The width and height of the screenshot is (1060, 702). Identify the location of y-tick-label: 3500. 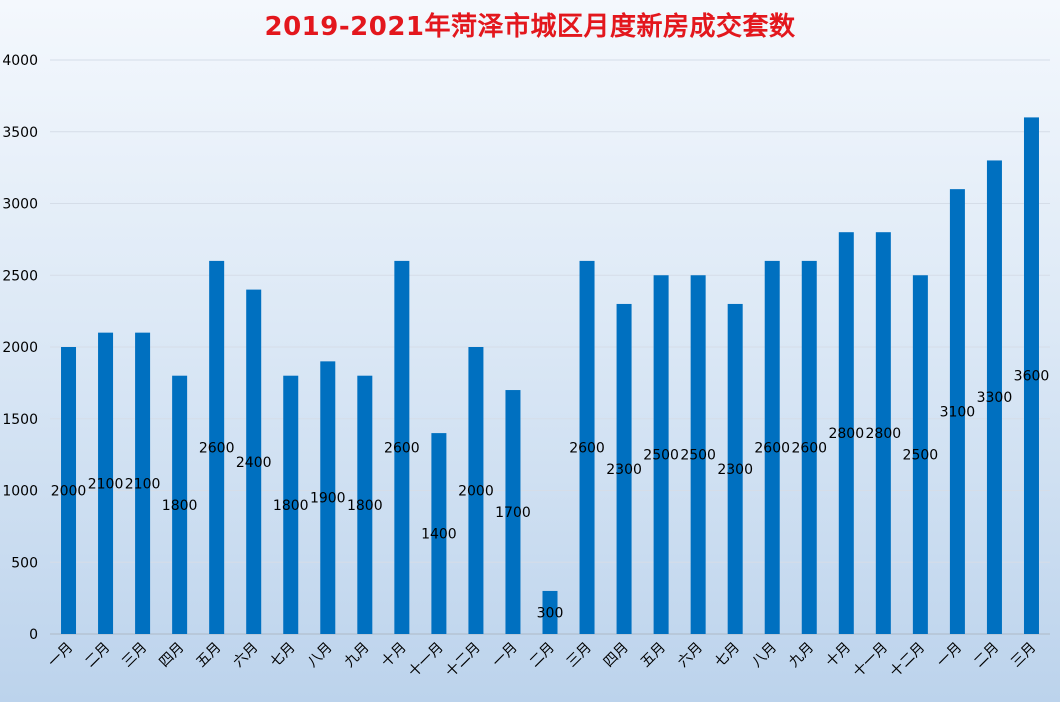
(20, 133).